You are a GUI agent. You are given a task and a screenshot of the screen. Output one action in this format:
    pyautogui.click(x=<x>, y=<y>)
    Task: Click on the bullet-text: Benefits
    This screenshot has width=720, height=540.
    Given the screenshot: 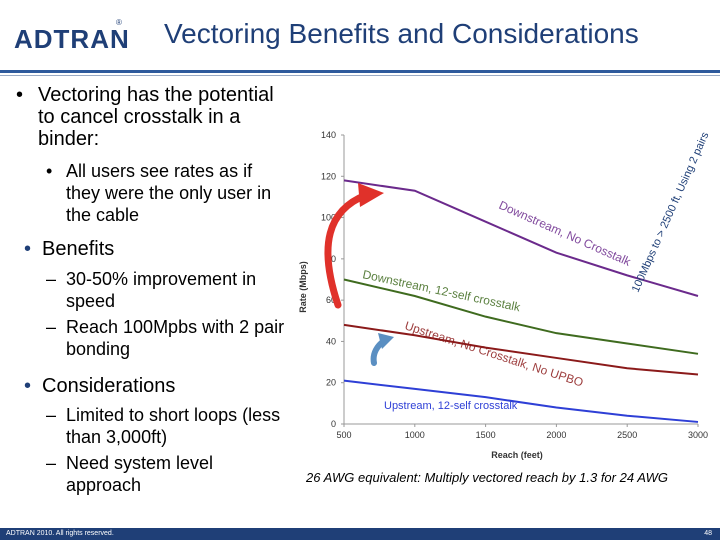 What is the action you would take?
    pyautogui.click(x=78, y=249)
    